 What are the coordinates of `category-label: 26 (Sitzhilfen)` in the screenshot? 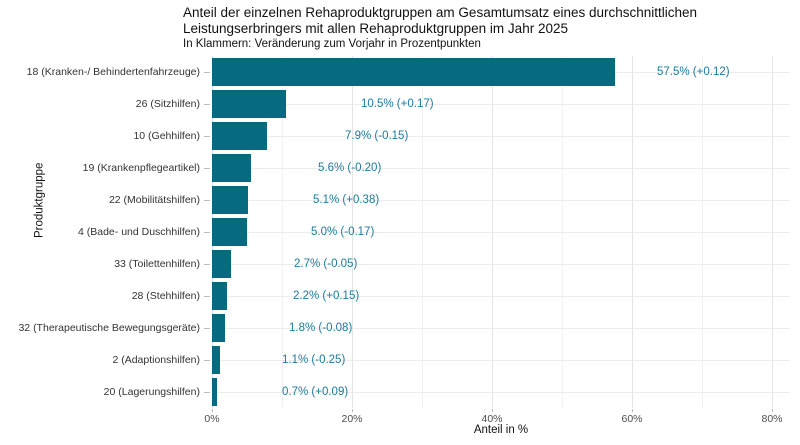 It's located at (167, 104).